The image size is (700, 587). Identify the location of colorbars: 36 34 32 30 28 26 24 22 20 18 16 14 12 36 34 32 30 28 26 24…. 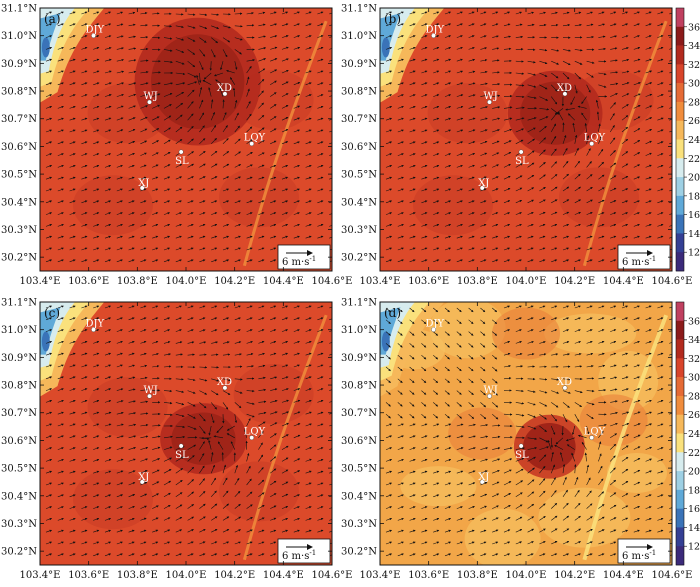
(687, 286).